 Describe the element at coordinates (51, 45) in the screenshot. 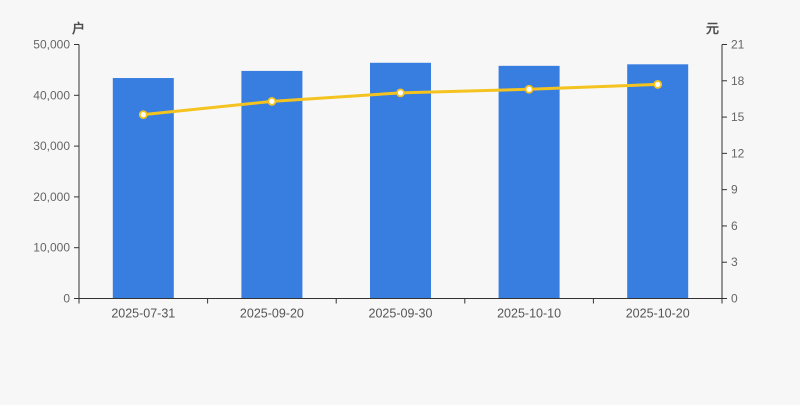

I see `left-axis-tick-label: 50,000` at that location.